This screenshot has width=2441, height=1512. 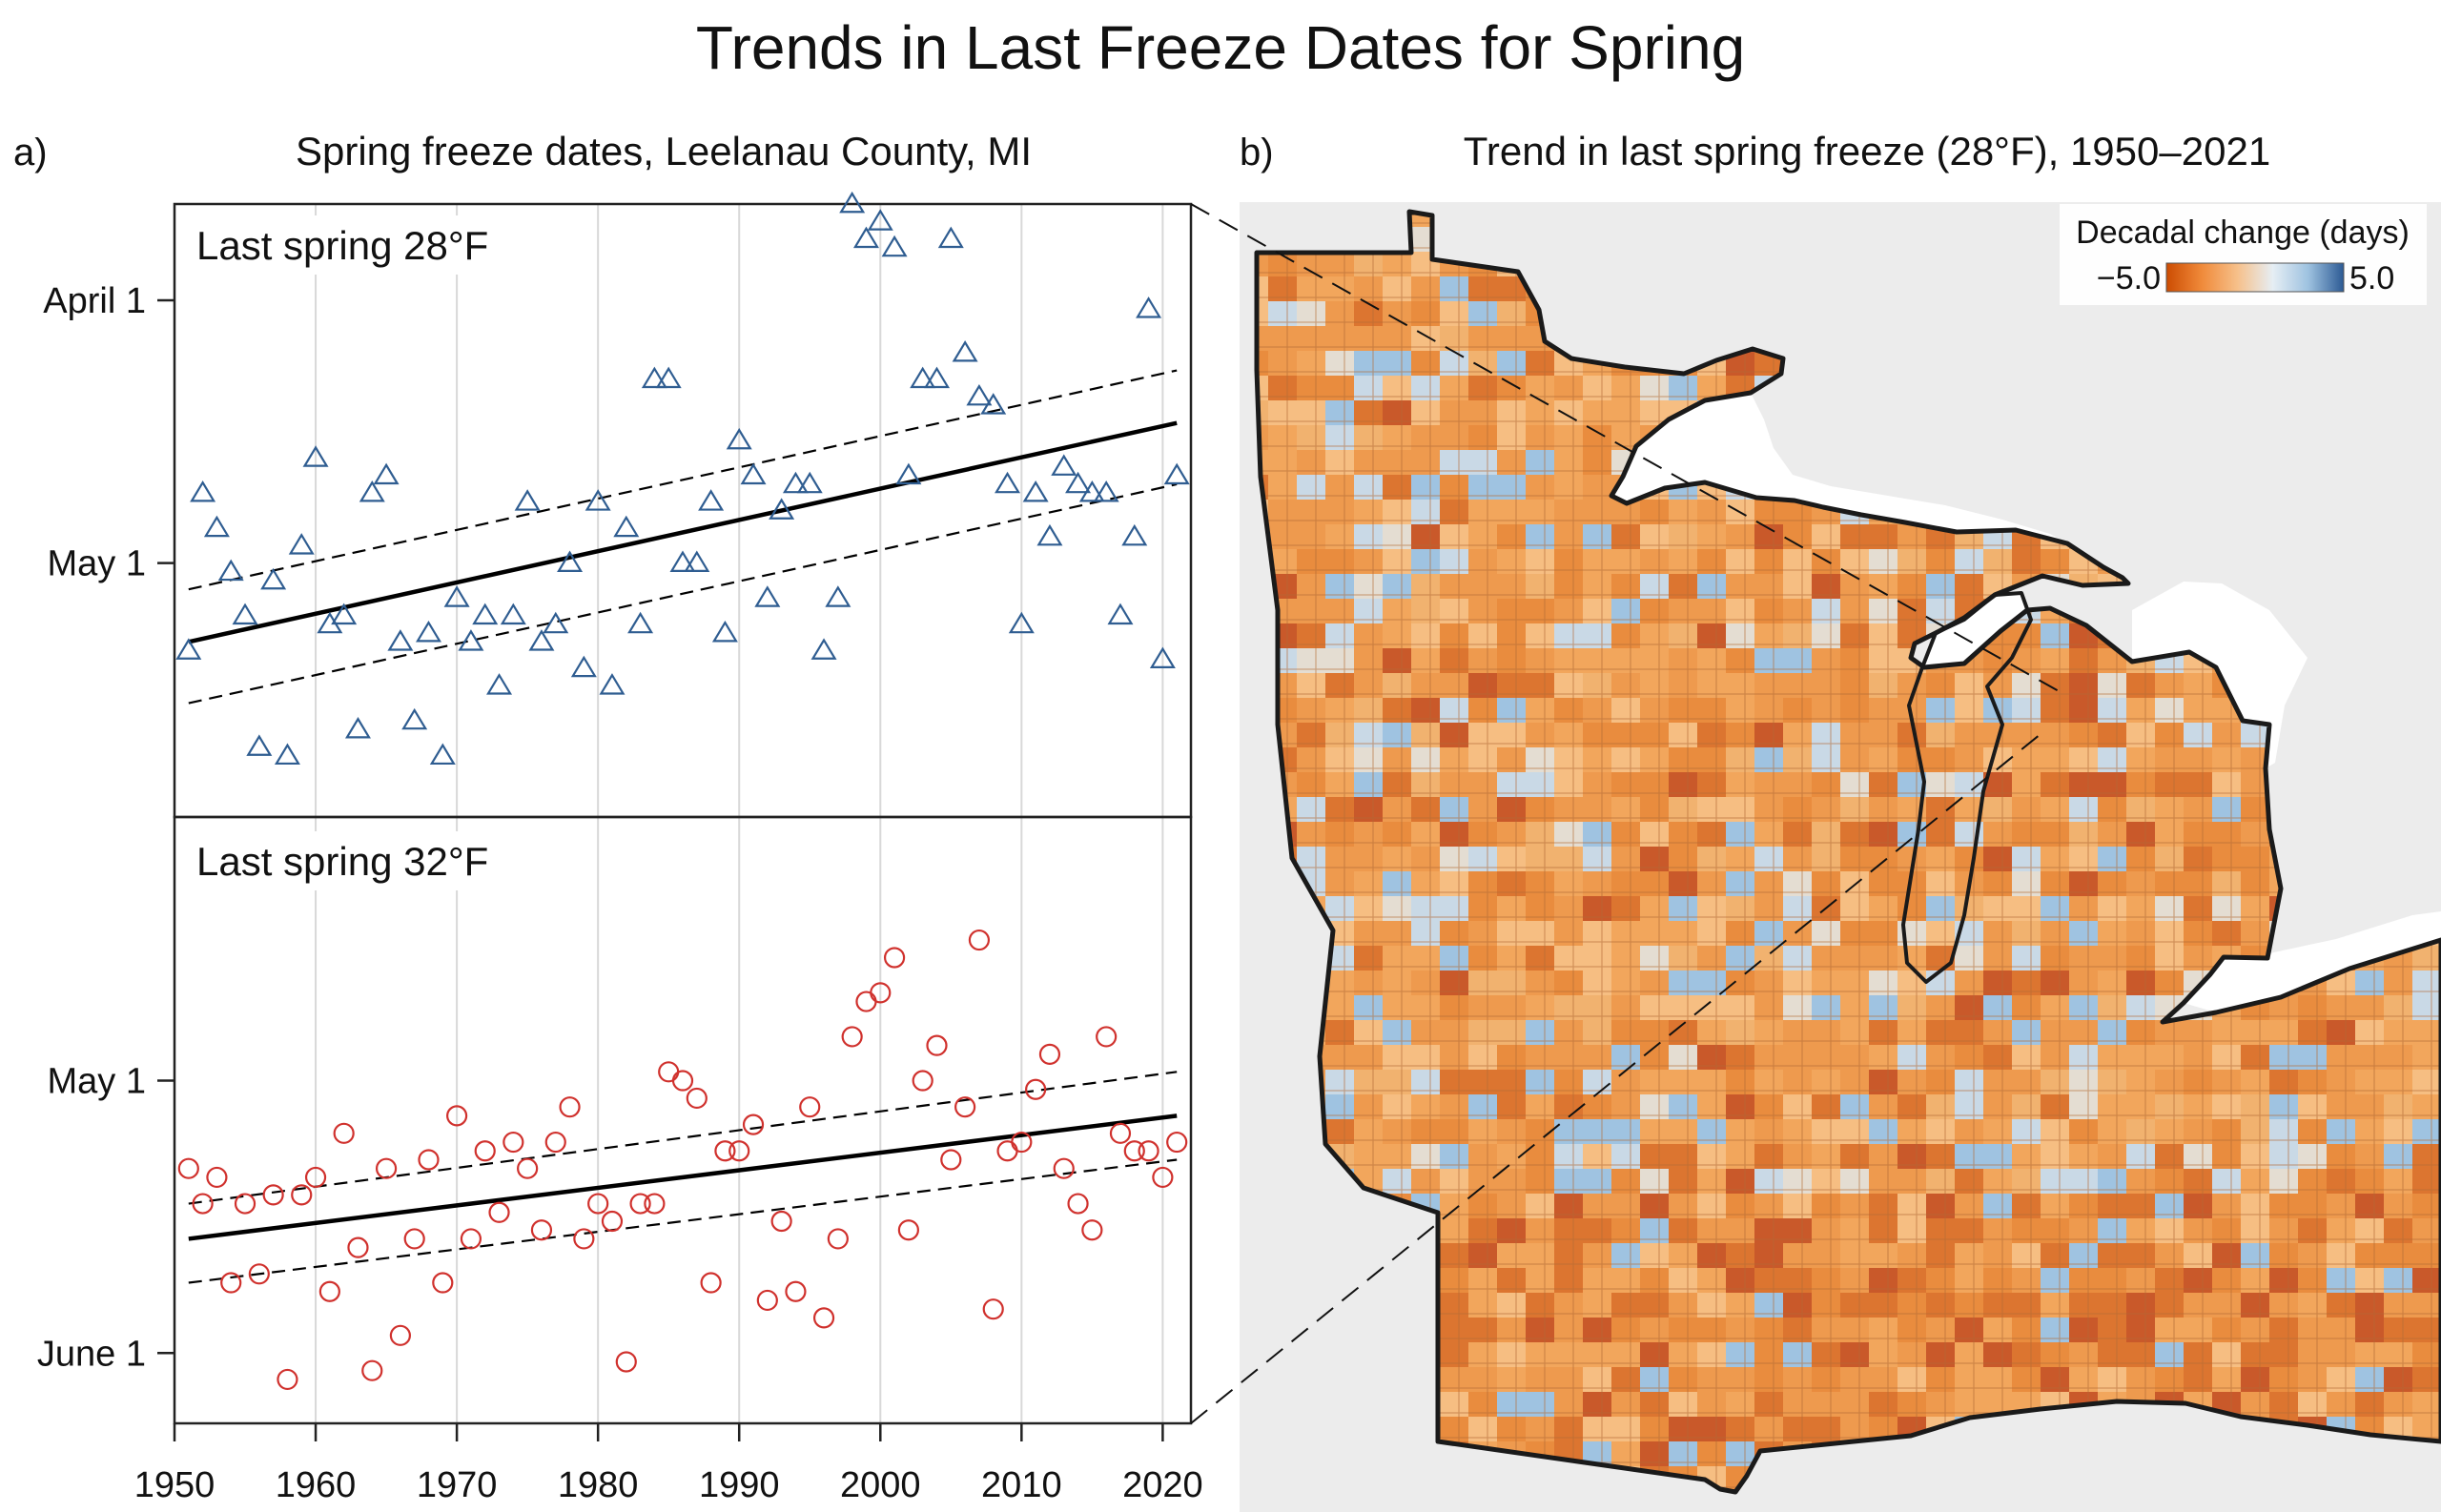 I want to click on panel-a-label: a), so click(x=30, y=153).